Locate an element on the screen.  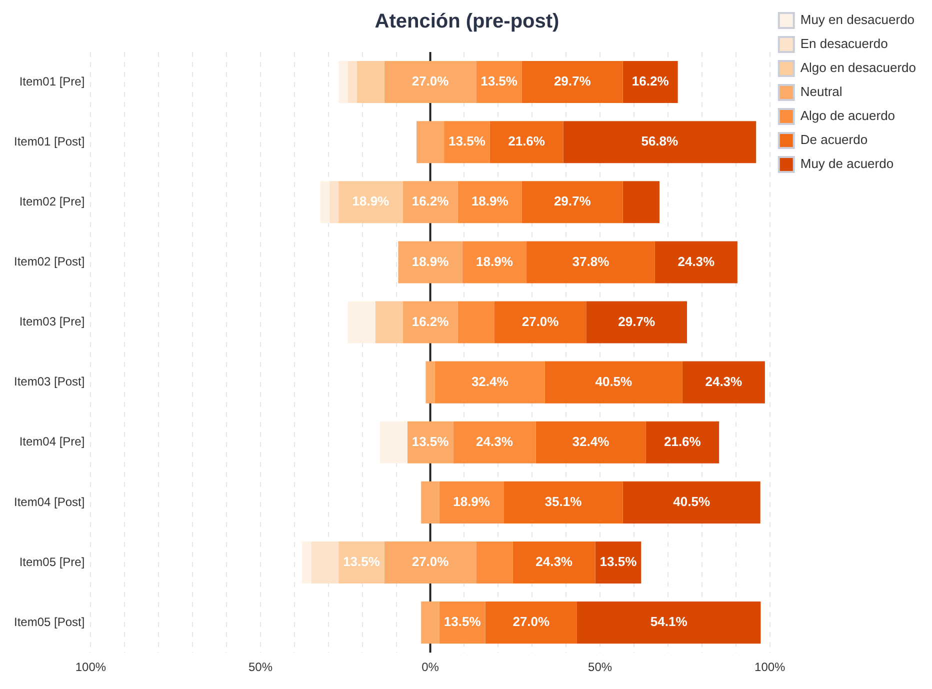
legend-label: Muy en desacuerdo is located at coordinates (857, 20).